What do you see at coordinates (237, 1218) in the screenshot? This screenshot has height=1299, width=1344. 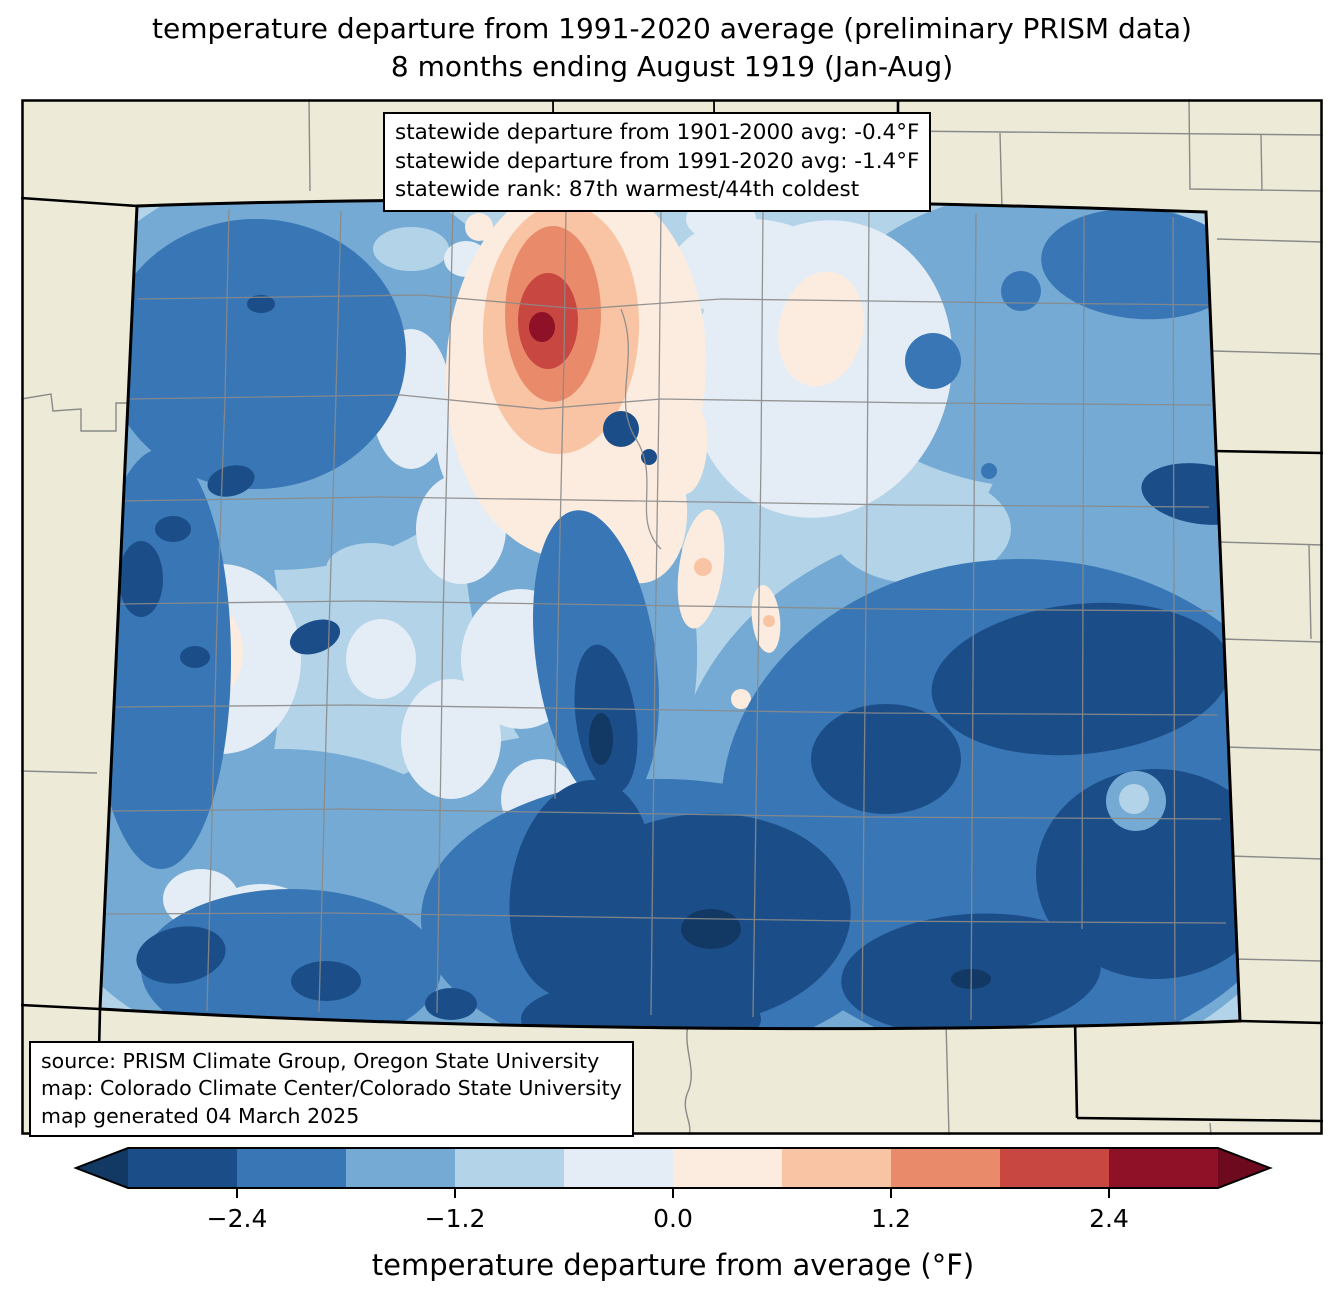 I see `tick-label-neg2_4: −2.4` at bounding box center [237, 1218].